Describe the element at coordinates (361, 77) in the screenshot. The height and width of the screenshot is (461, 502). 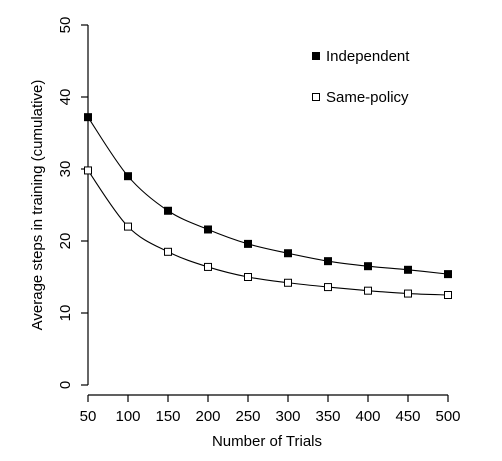
I see `legend: Independent Same-policy` at that location.